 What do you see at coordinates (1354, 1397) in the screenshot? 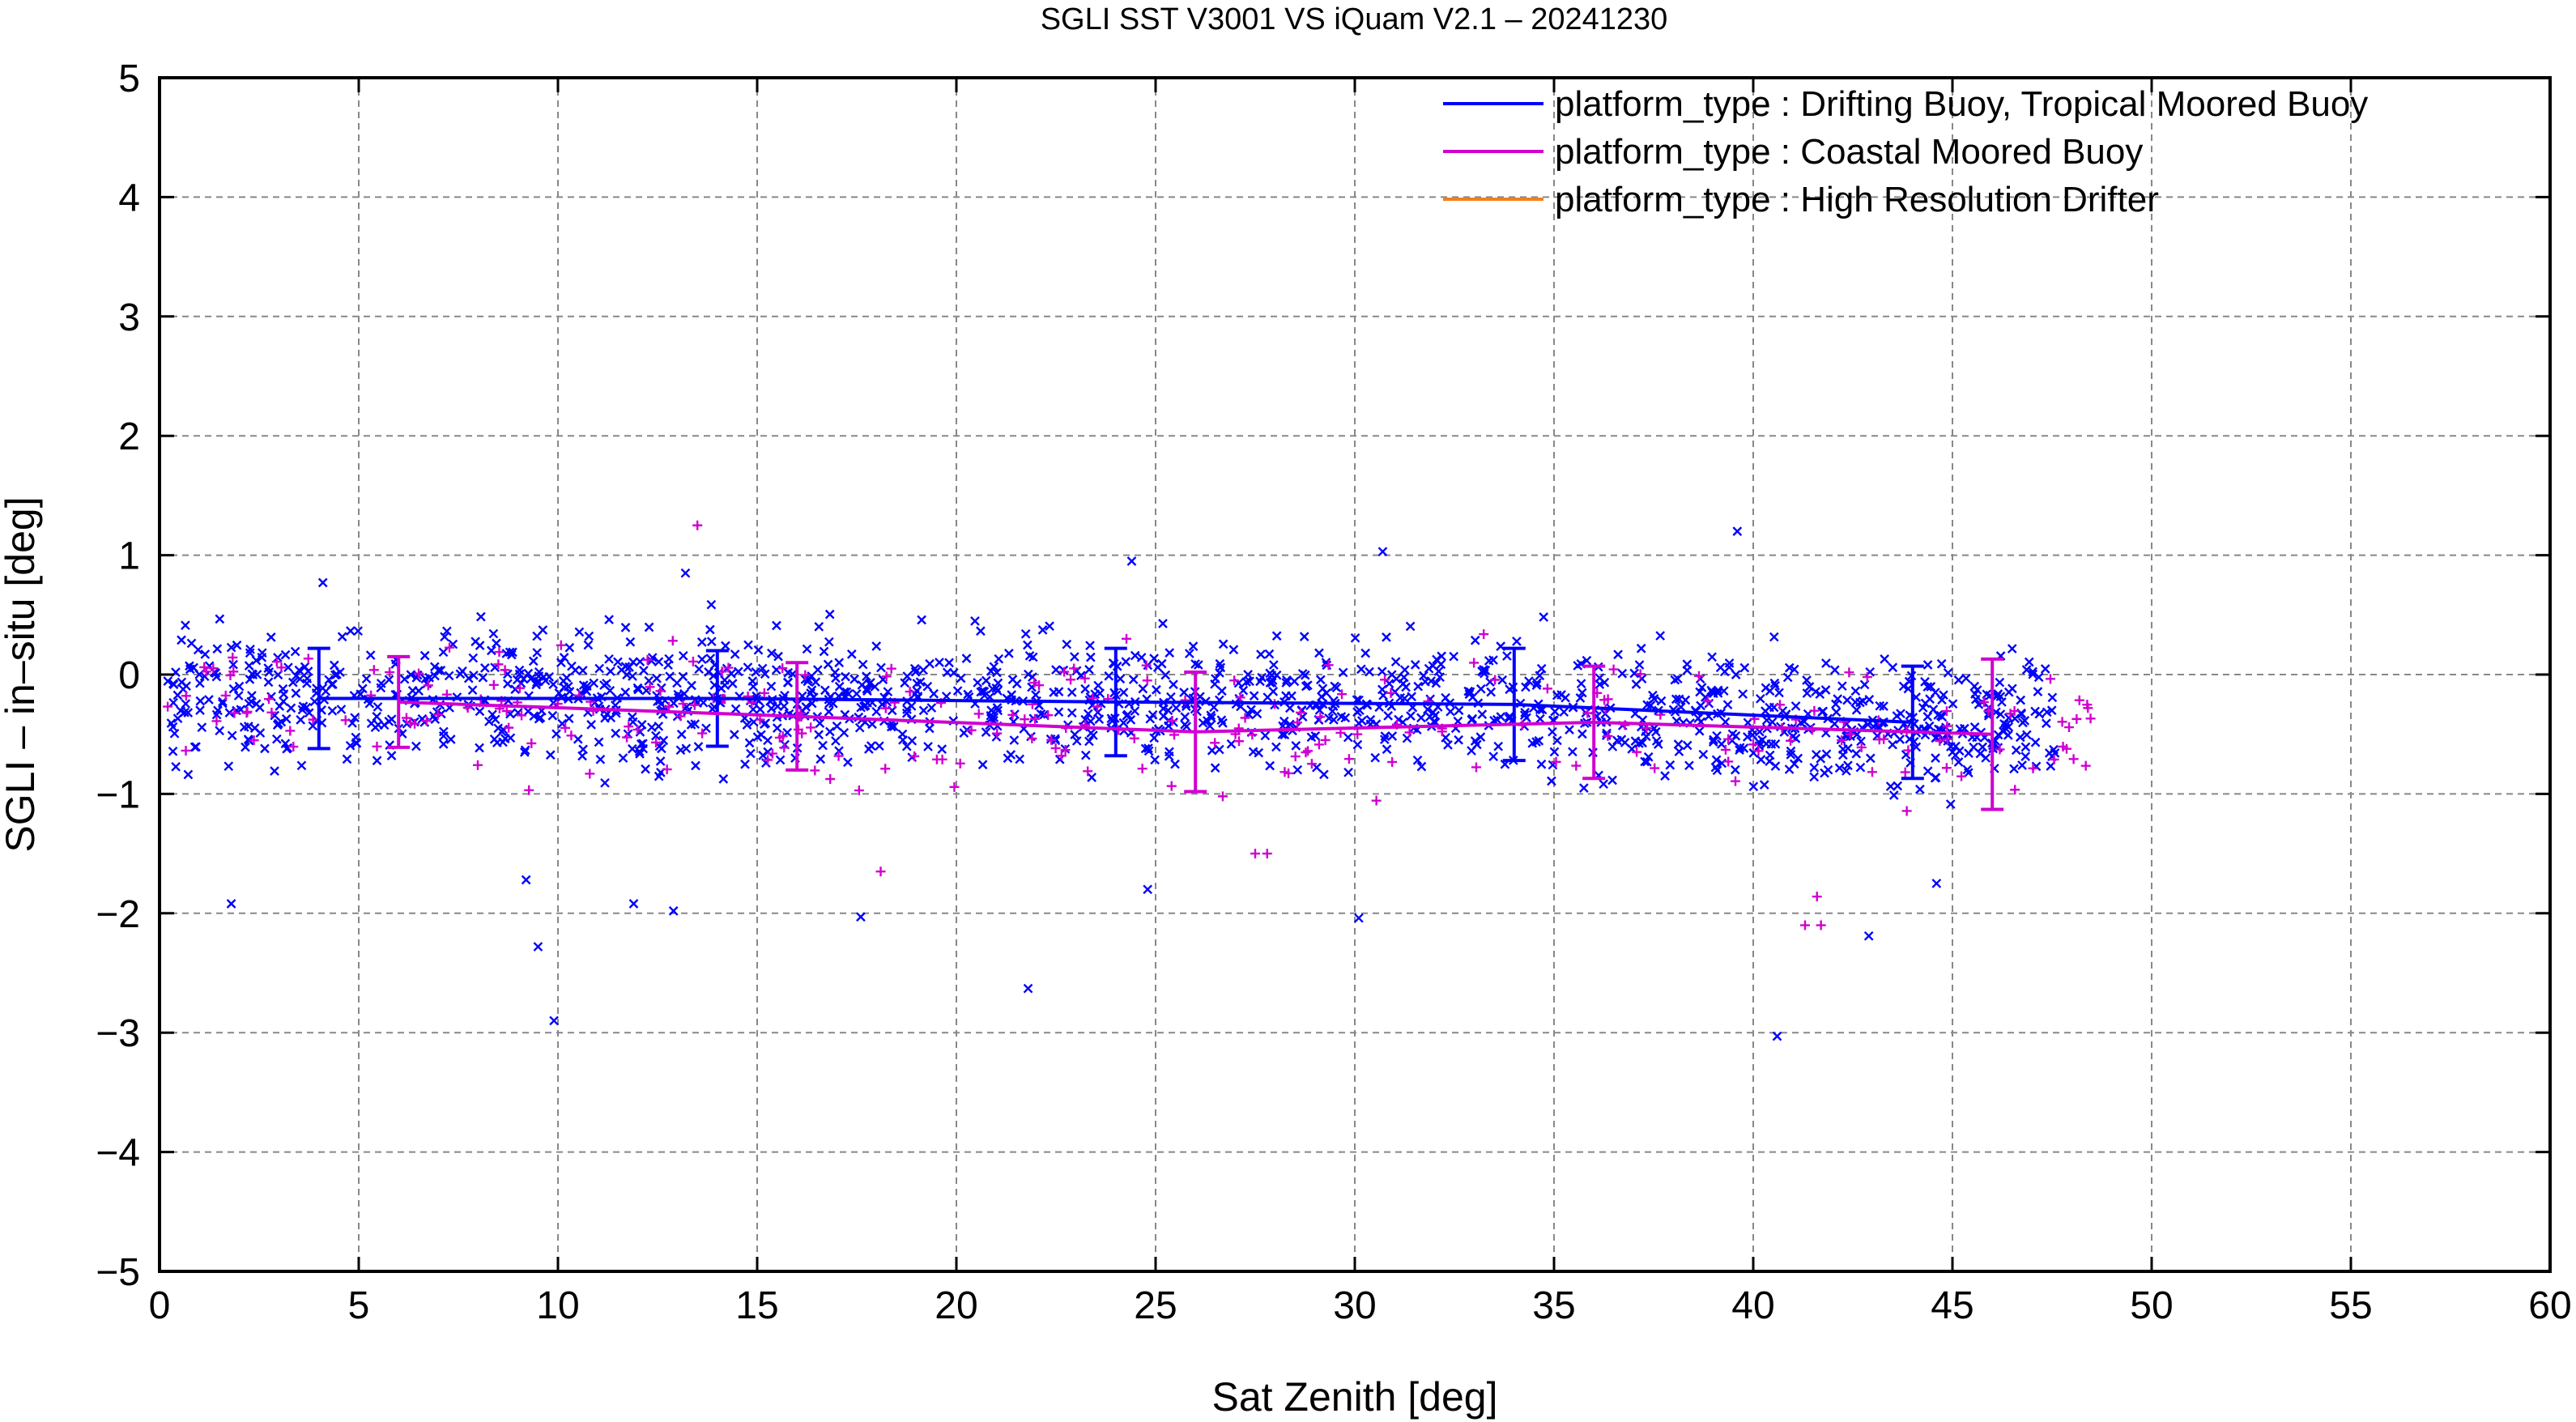
I see `x-axis-title: Sat Zenith [deg]` at bounding box center [1354, 1397].